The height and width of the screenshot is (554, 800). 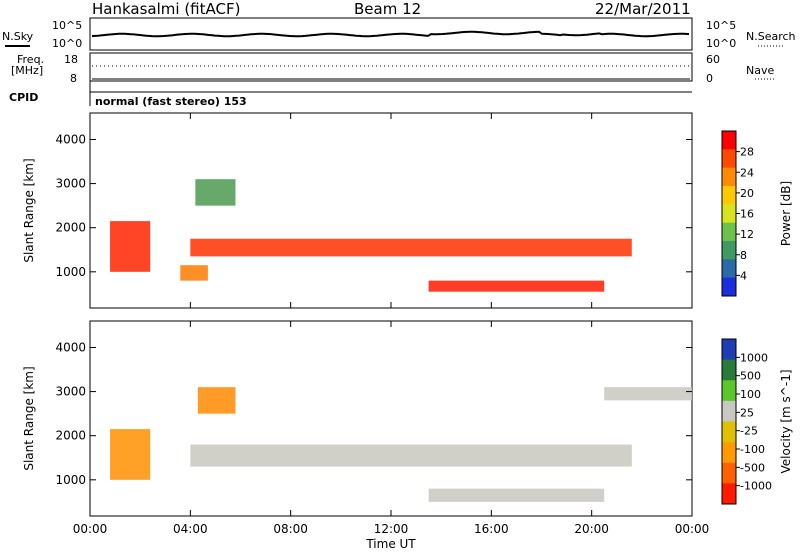 What do you see at coordinates (70, 392) in the screenshot?
I see `velocity-ytick-label: 3000` at bounding box center [70, 392].